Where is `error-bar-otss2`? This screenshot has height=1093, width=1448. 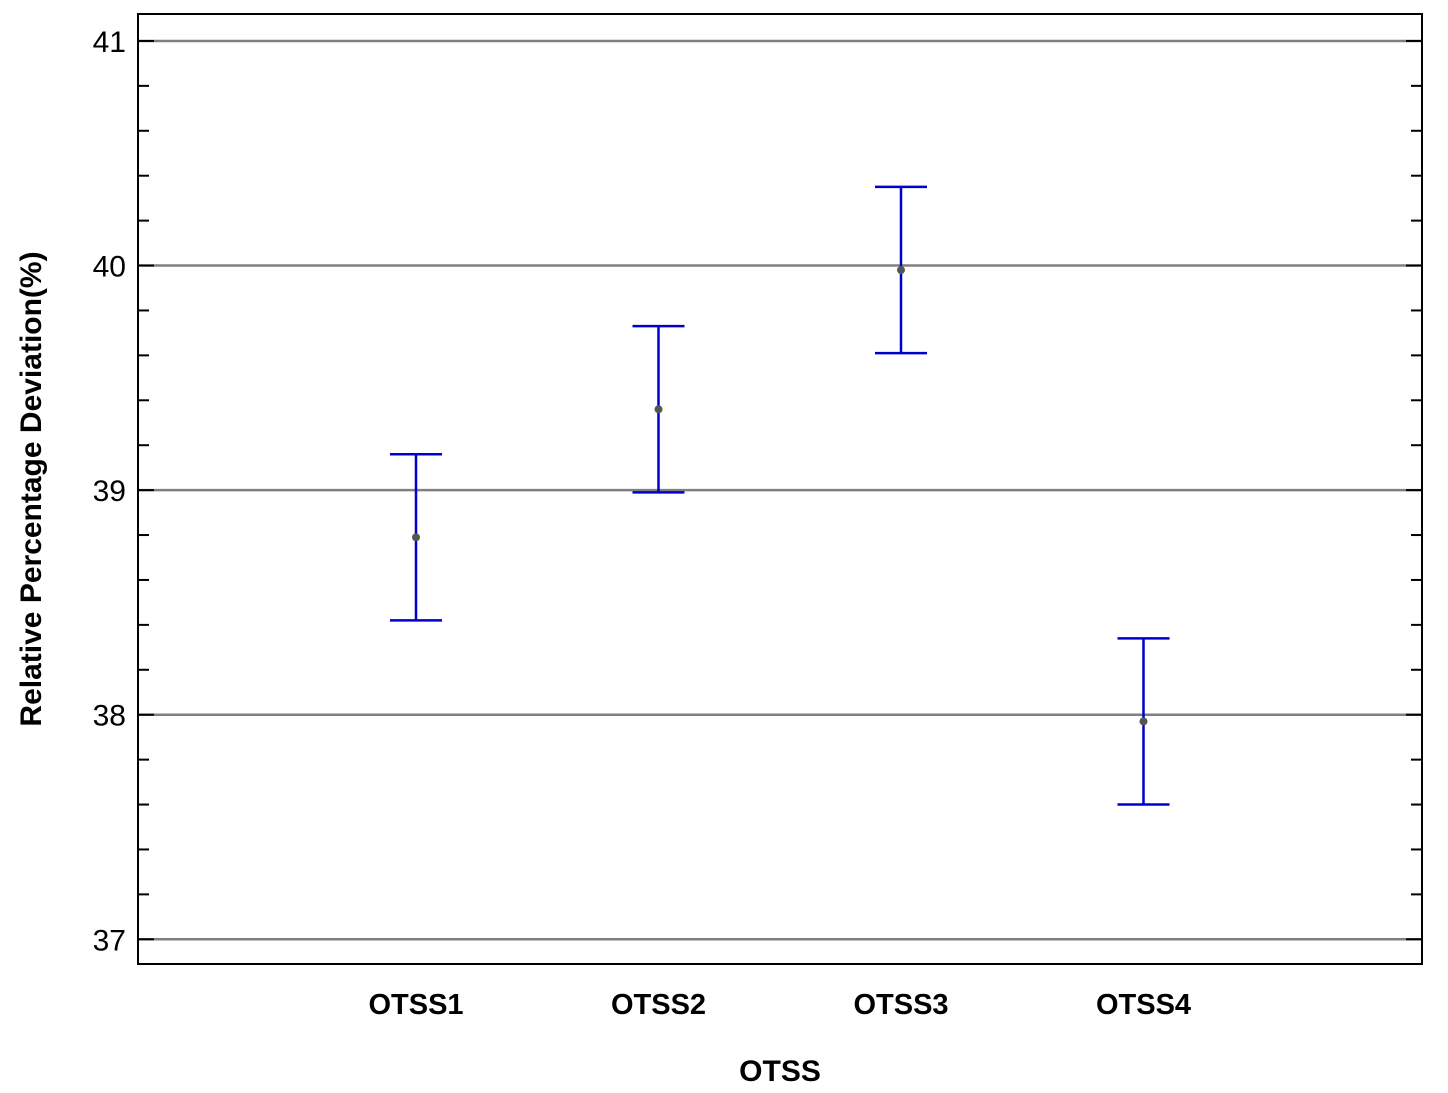 error-bar-otss2 is located at coordinates (658, 409).